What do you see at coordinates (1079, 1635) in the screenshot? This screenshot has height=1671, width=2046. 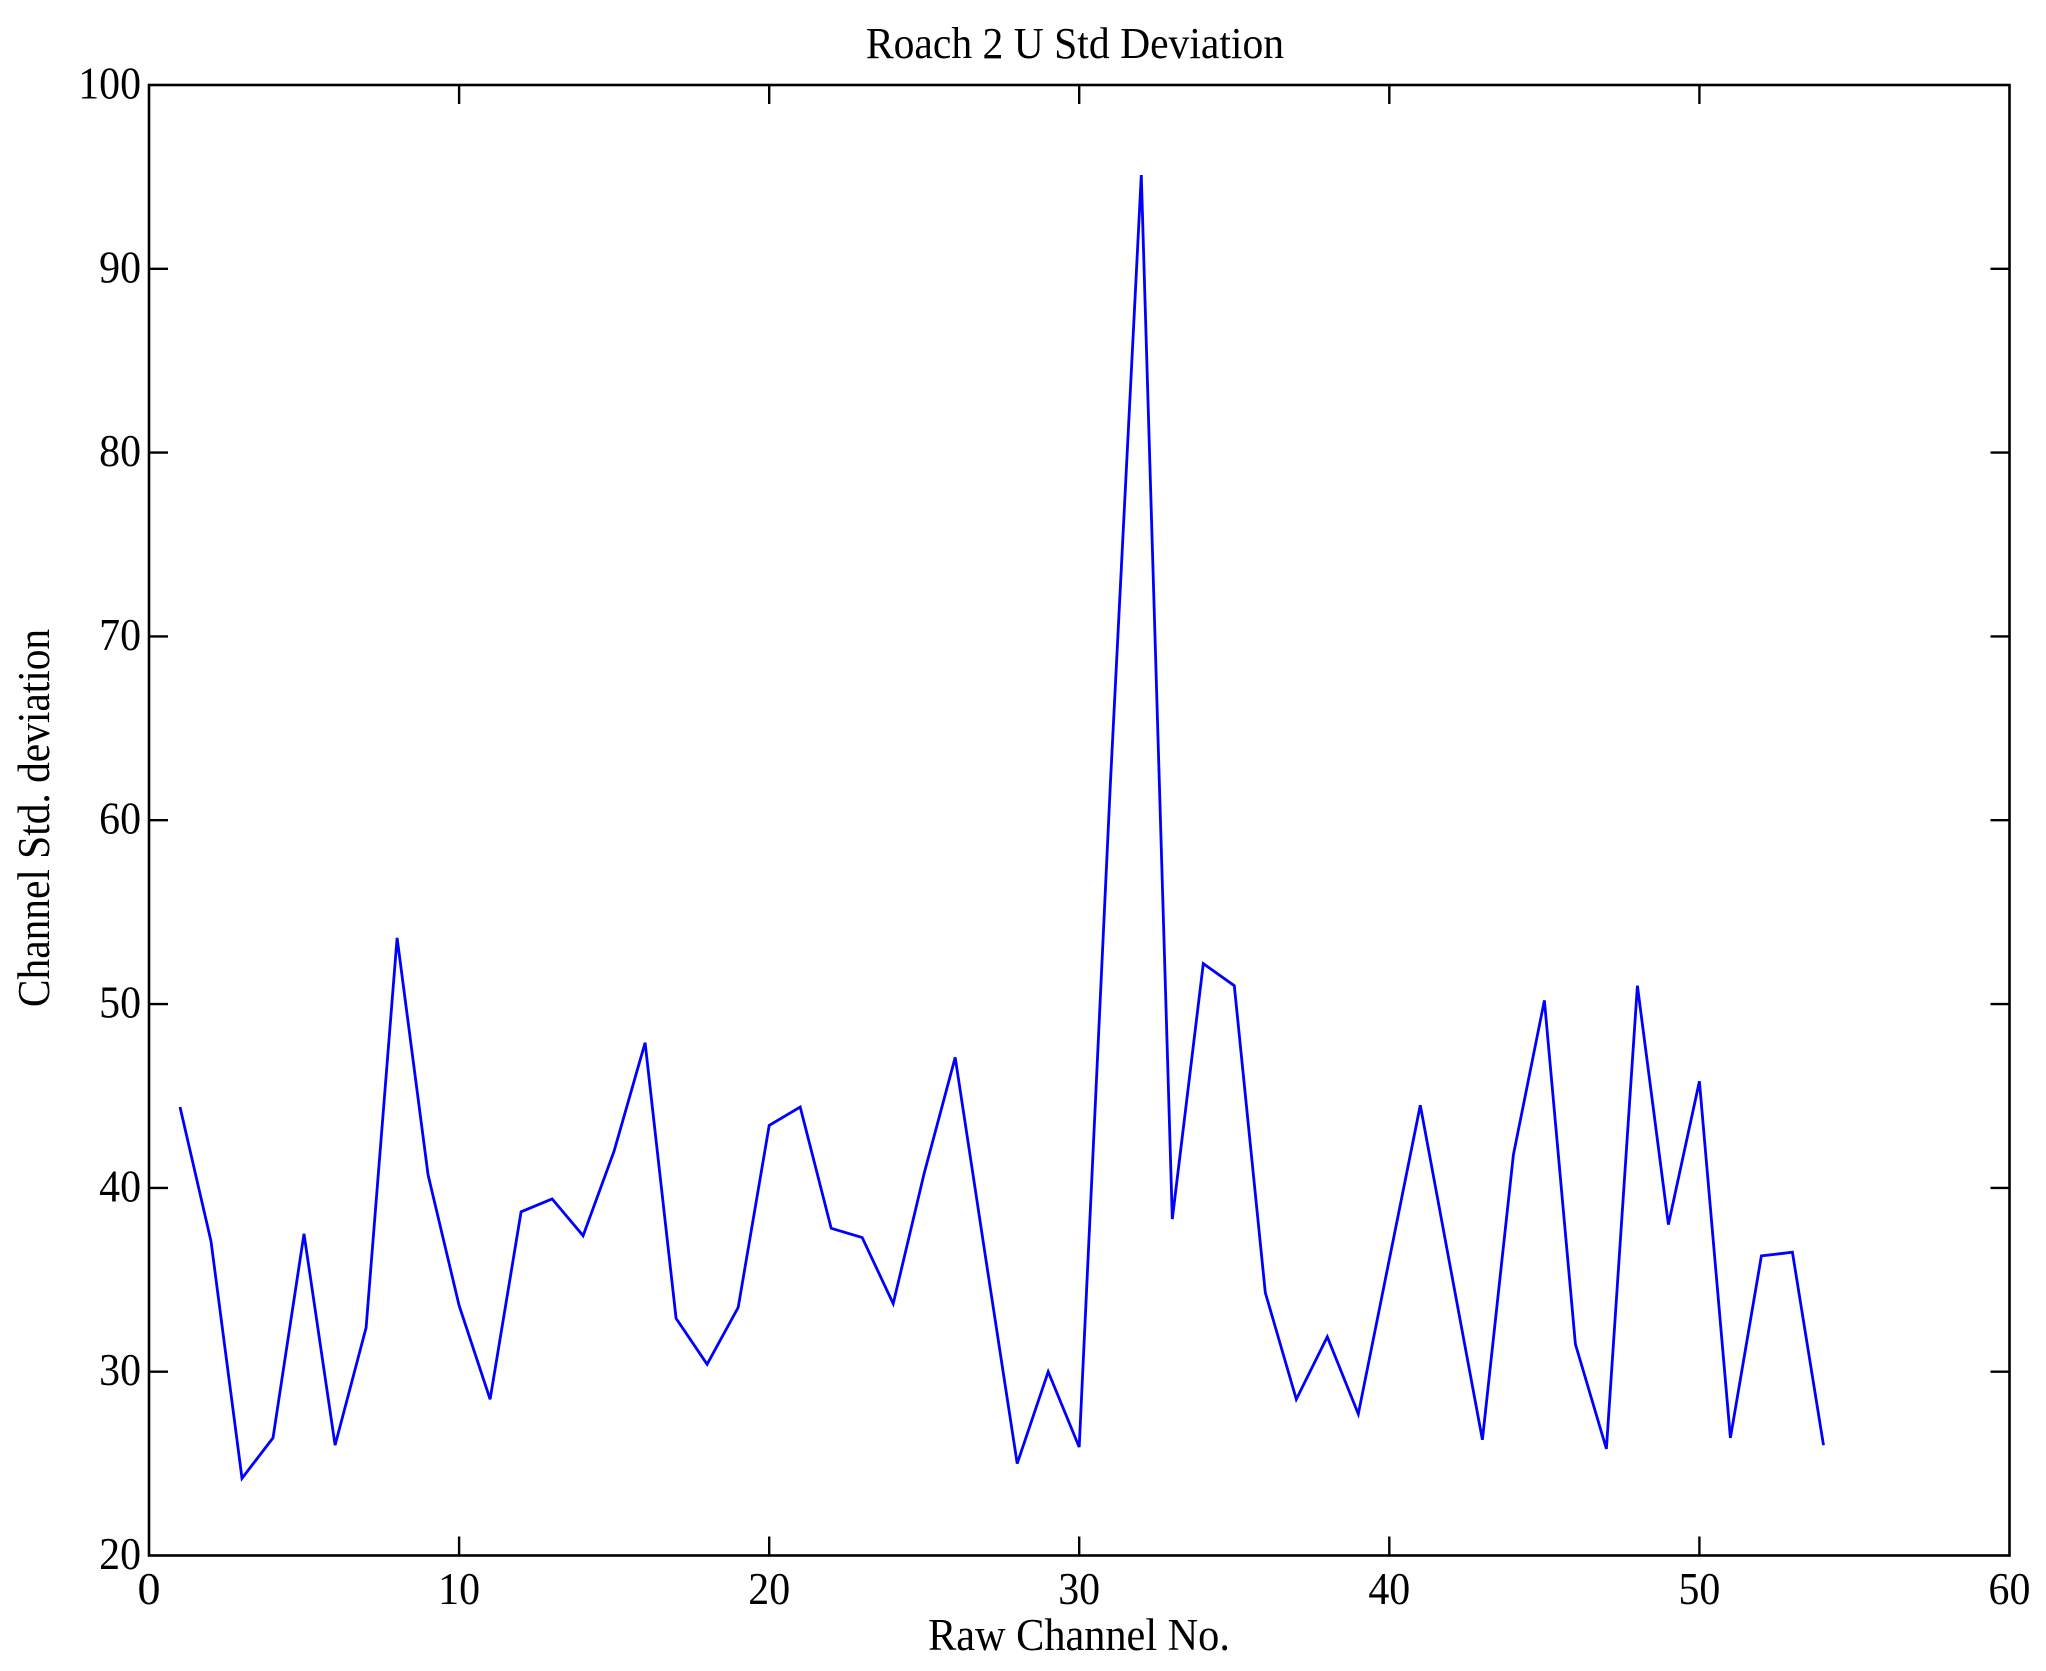 I see `svg-text: Raw Channel No.` at bounding box center [1079, 1635].